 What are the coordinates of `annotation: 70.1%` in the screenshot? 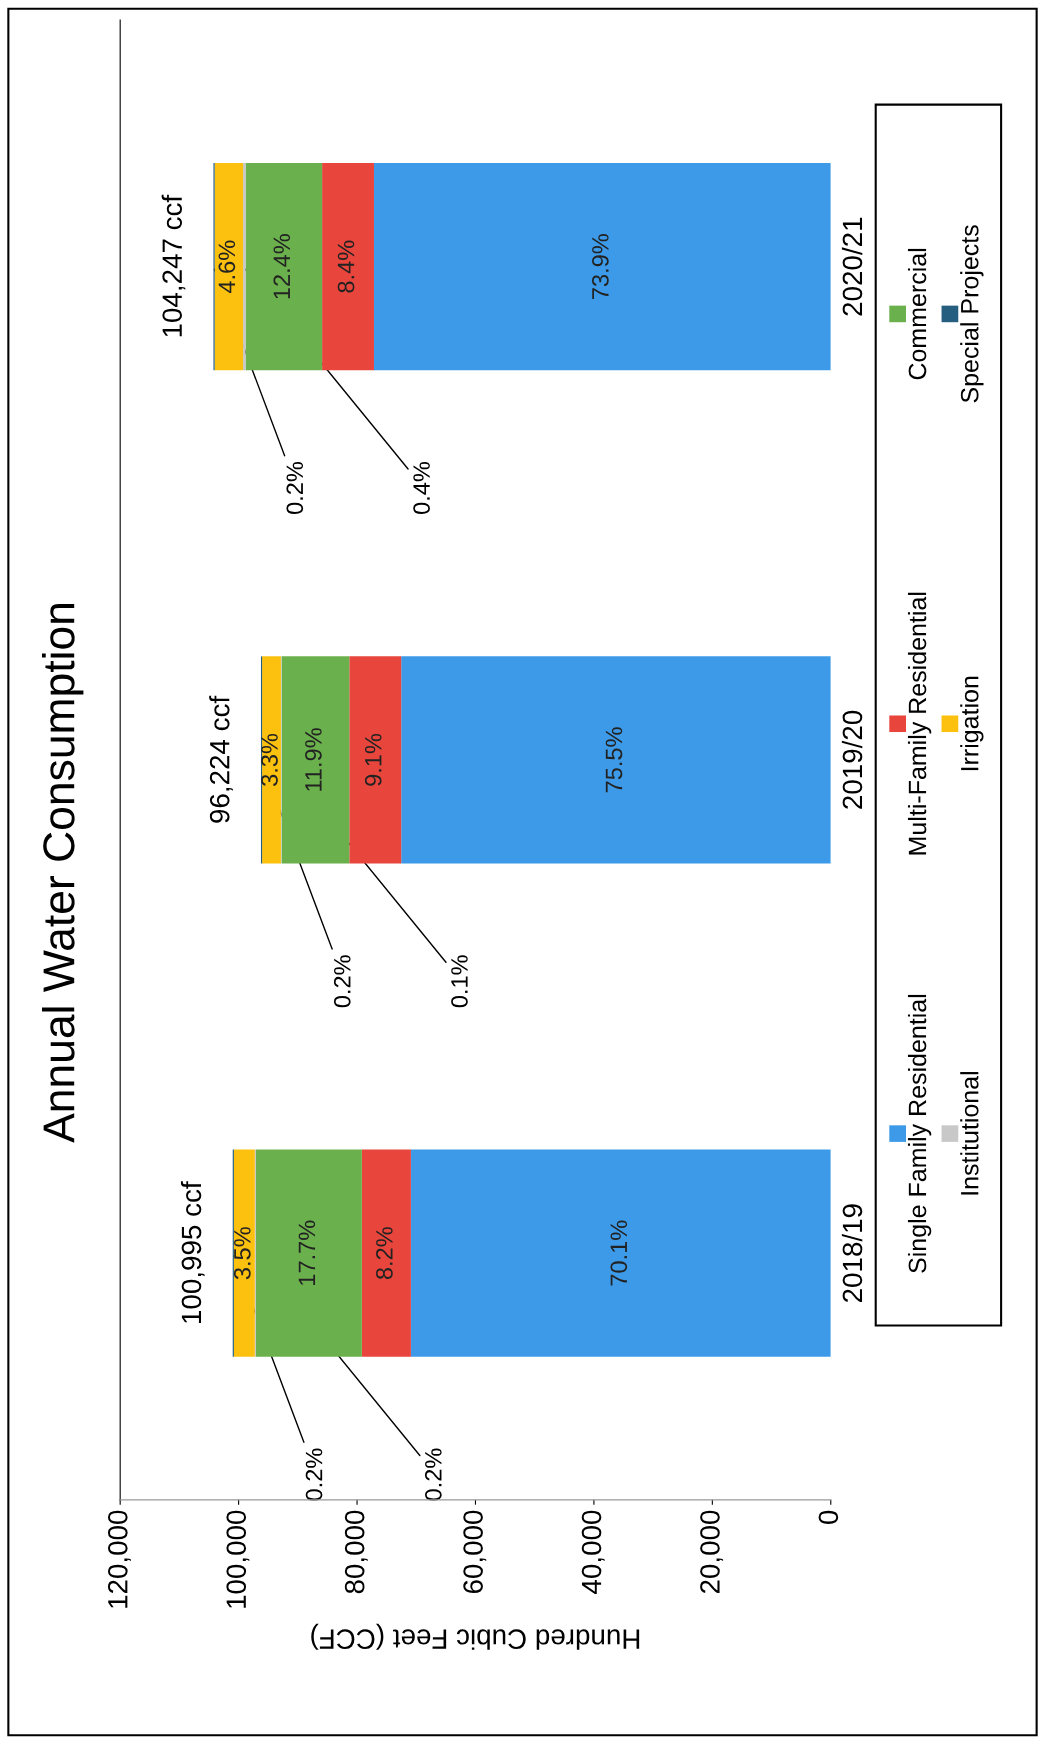 It's located at (619, 1253).